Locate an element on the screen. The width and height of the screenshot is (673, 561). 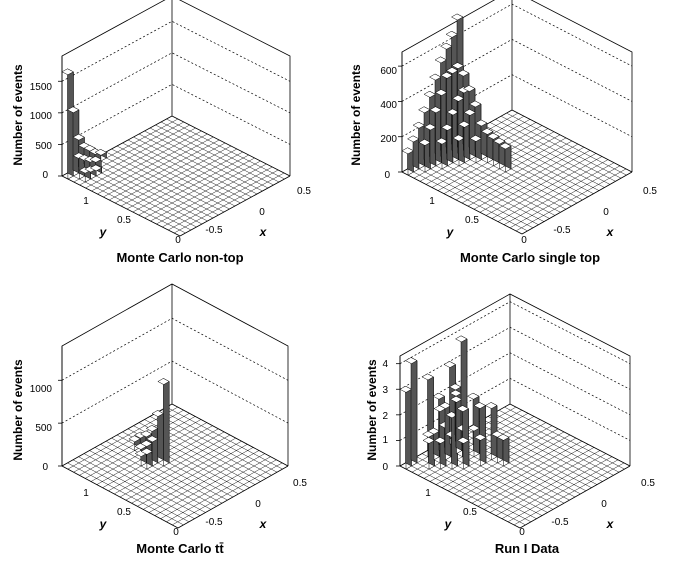
panel-title: Monte Carlo tt̄ is located at coordinates (180, 548).